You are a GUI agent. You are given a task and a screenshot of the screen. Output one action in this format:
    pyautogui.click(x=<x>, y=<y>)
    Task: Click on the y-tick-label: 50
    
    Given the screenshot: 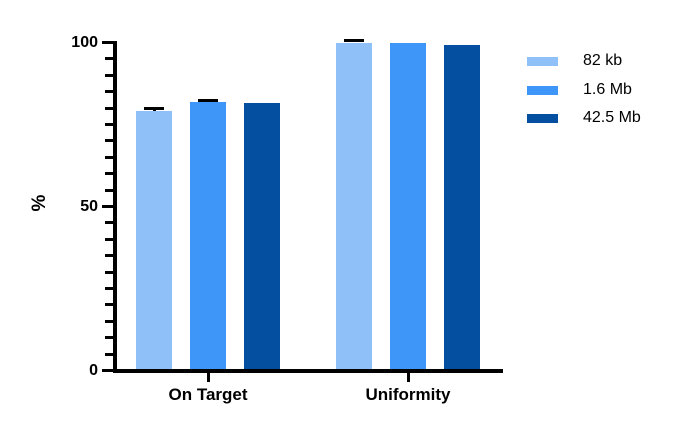 What is the action you would take?
    pyautogui.click(x=89, y=206)
    